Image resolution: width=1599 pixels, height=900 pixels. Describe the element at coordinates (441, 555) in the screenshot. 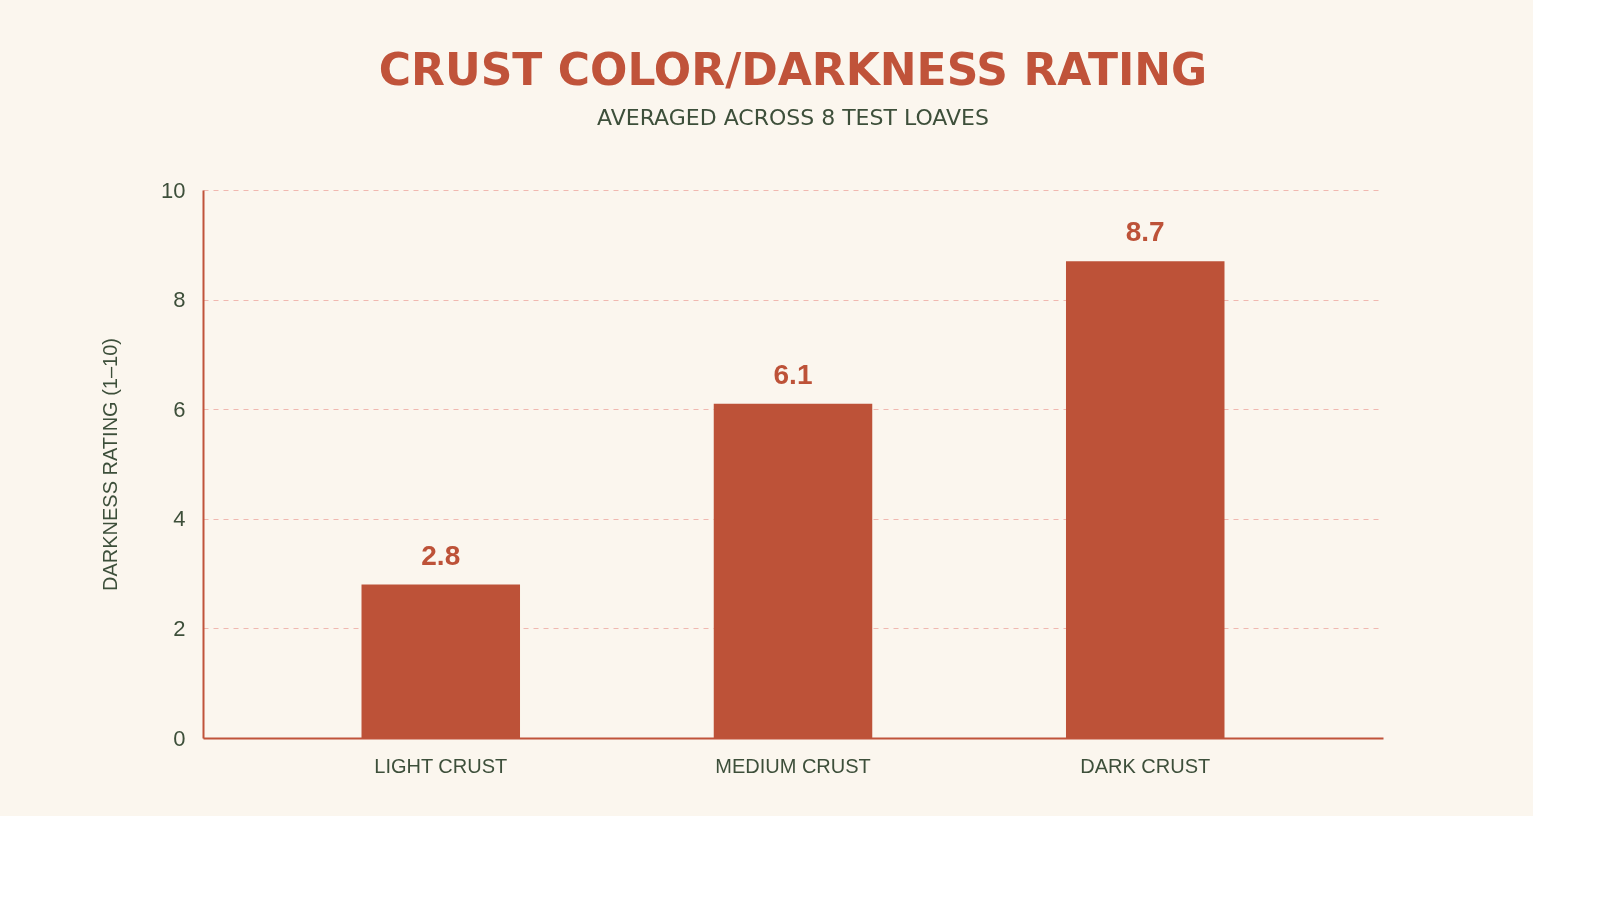

I see `data-label: 2.8` at that location.